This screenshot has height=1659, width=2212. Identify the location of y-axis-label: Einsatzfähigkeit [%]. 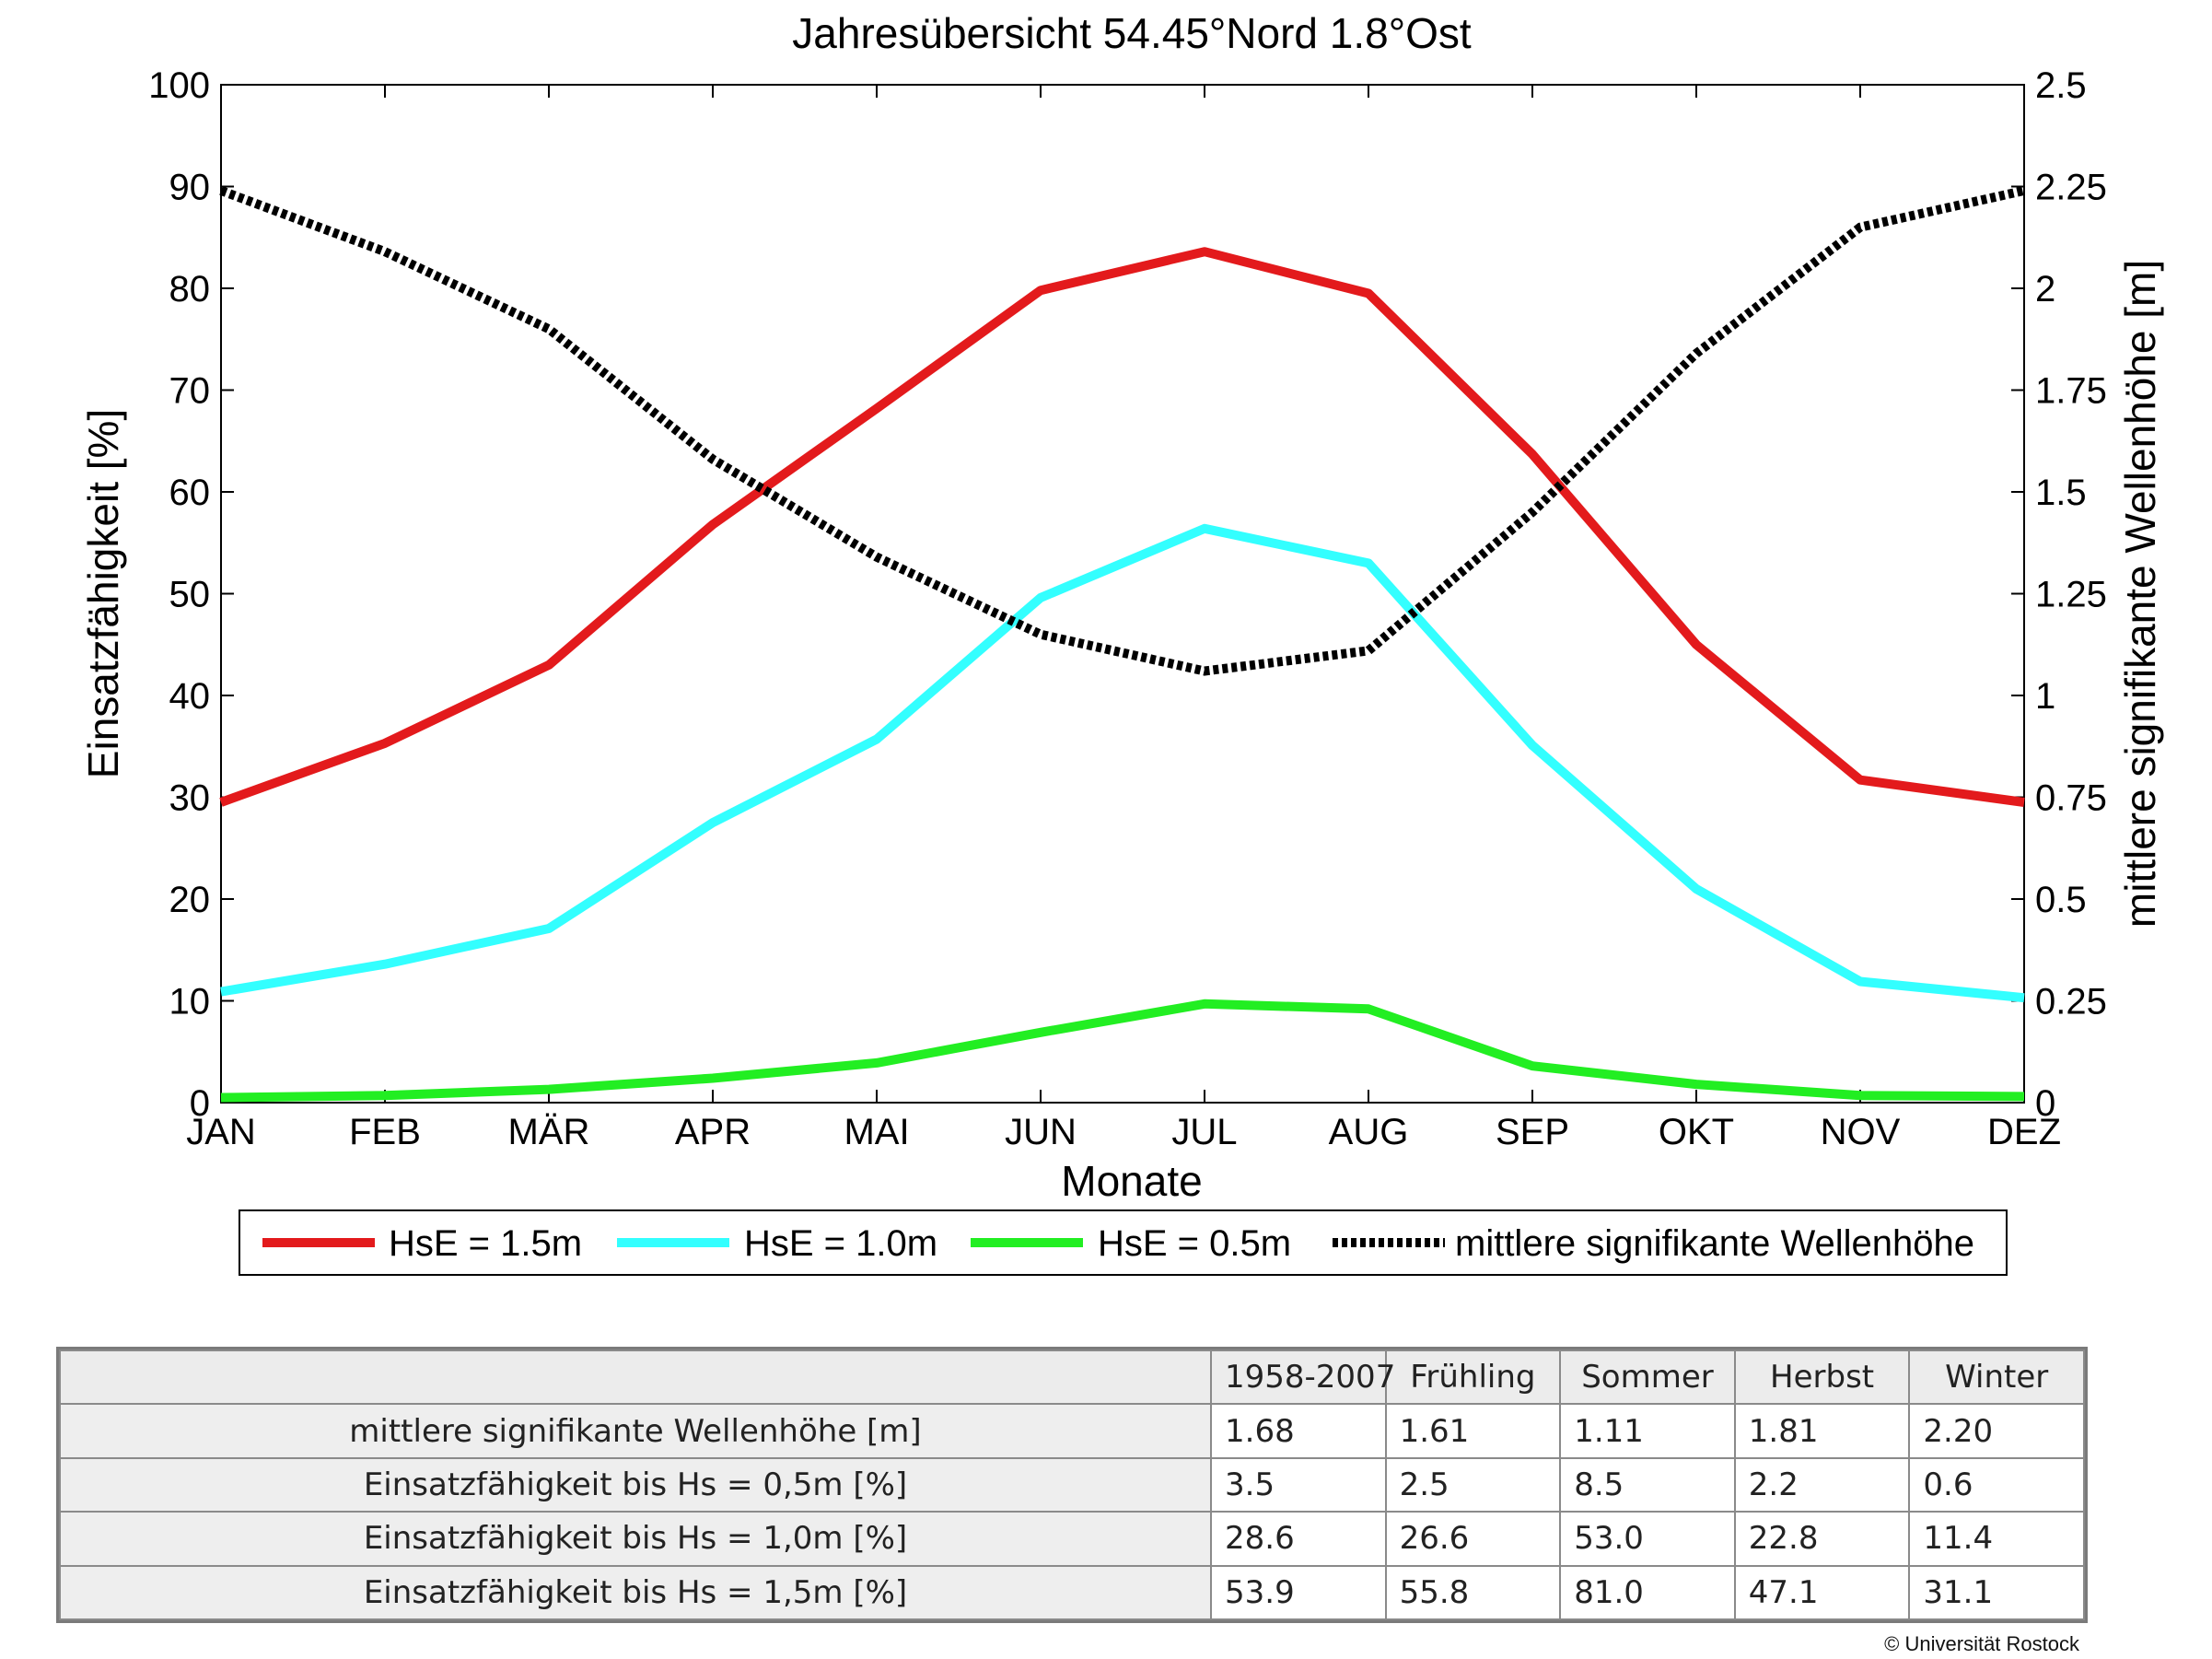
(103, 593).